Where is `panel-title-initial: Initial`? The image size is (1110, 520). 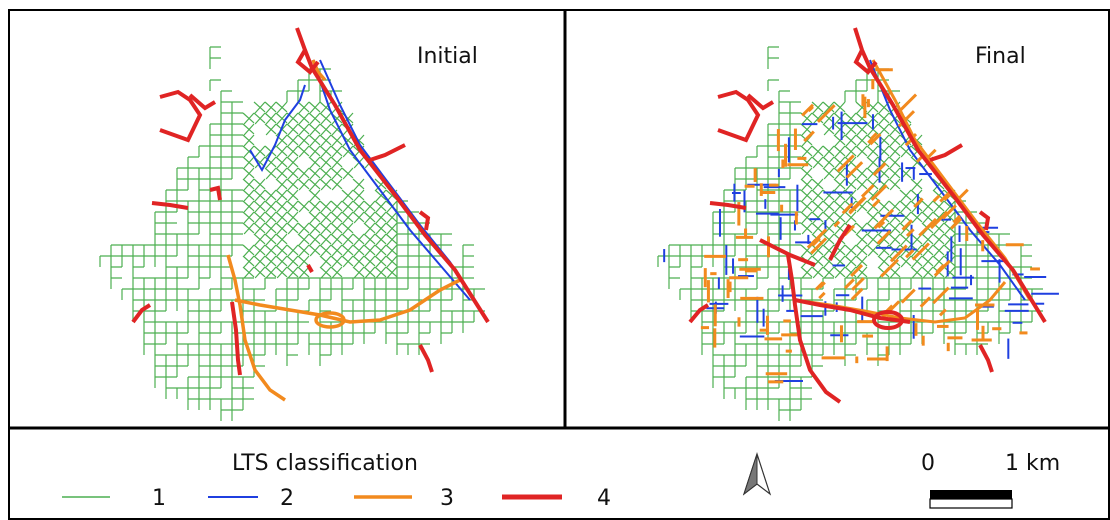 panel-title-initial: Initial is located at coordinates (447, 56).